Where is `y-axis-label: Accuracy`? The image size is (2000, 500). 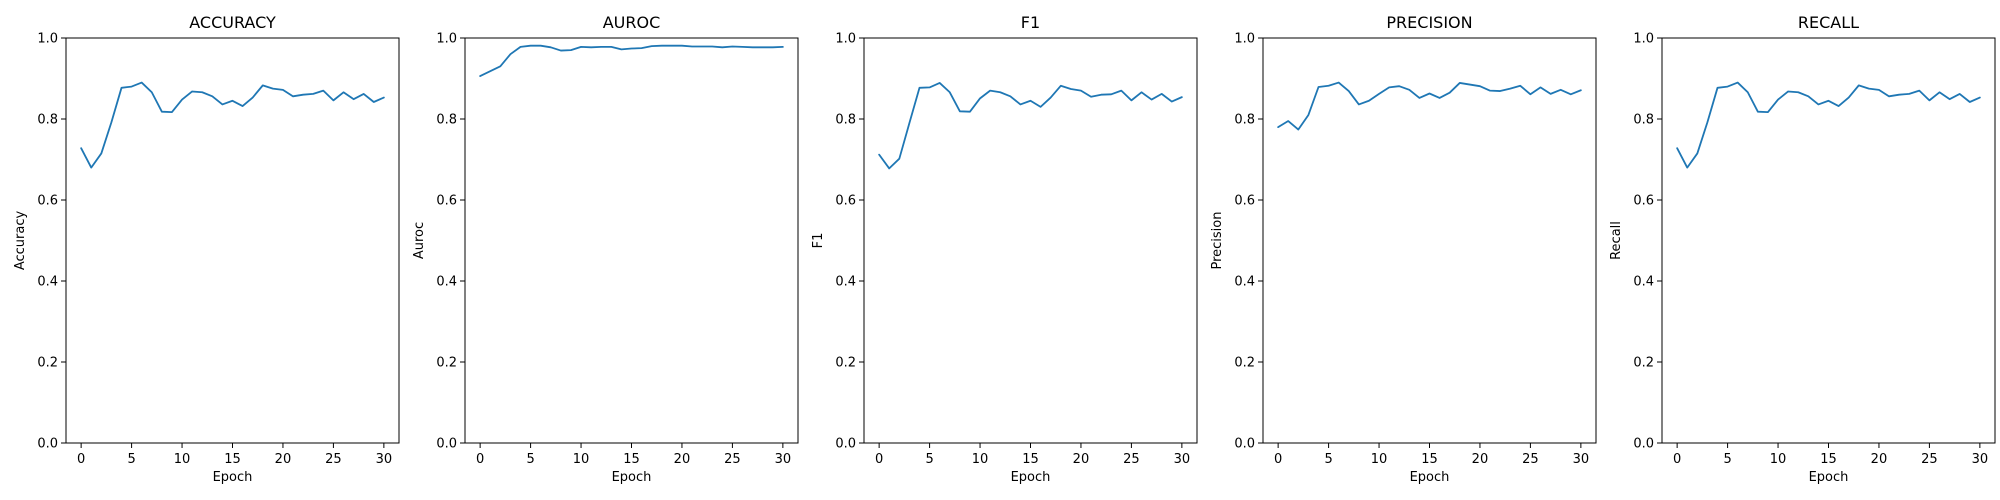
y-axis-label: Accuracy is located at coordinates (20, 241).